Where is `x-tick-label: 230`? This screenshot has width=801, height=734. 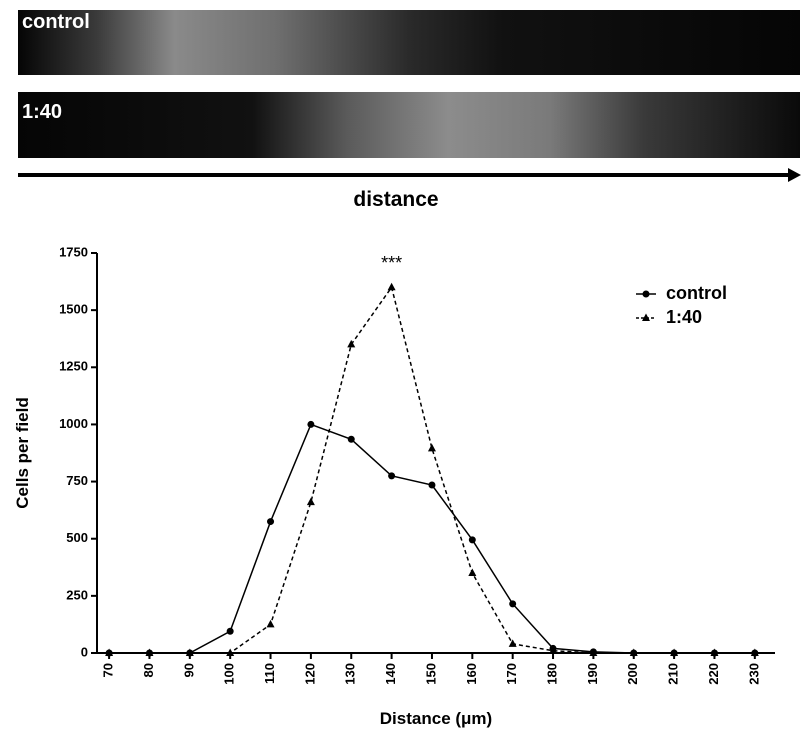 x-tick-label: 230 is located at coordinates (753, 674).